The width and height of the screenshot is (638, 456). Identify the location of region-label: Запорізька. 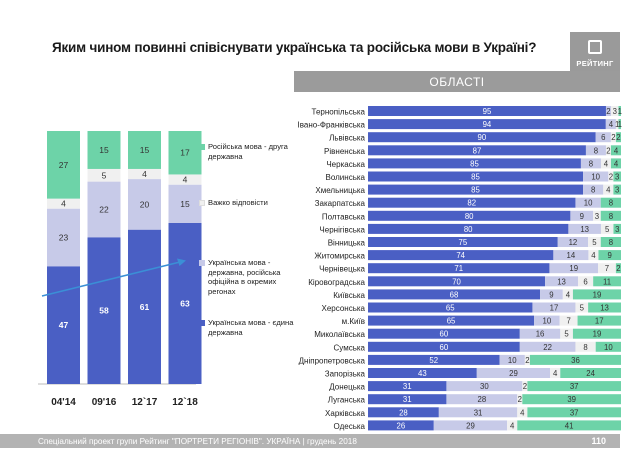
(345, 374).